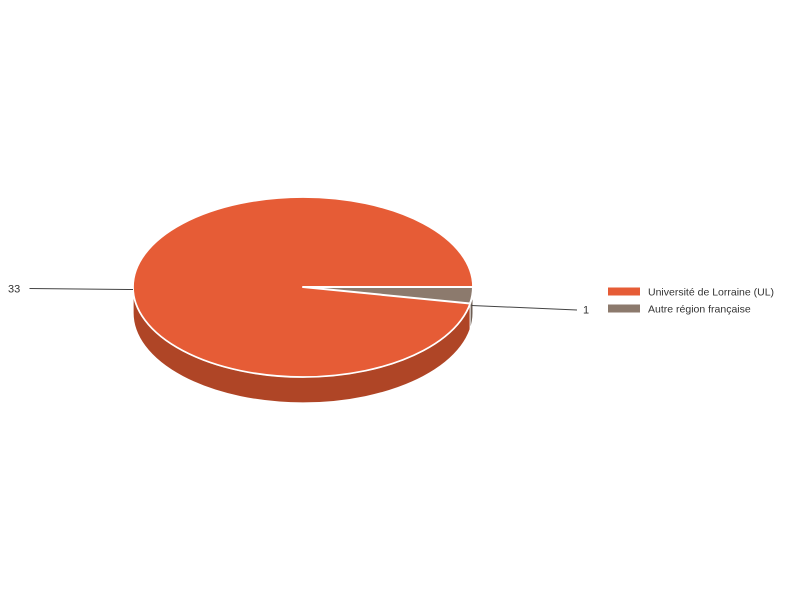 The height and width of the screenshot is (600, 800). What do you see at coordinates (624, 308) in the screenshot?
I see `legend-swatch-autre-region` at bounding box center [624, 308].